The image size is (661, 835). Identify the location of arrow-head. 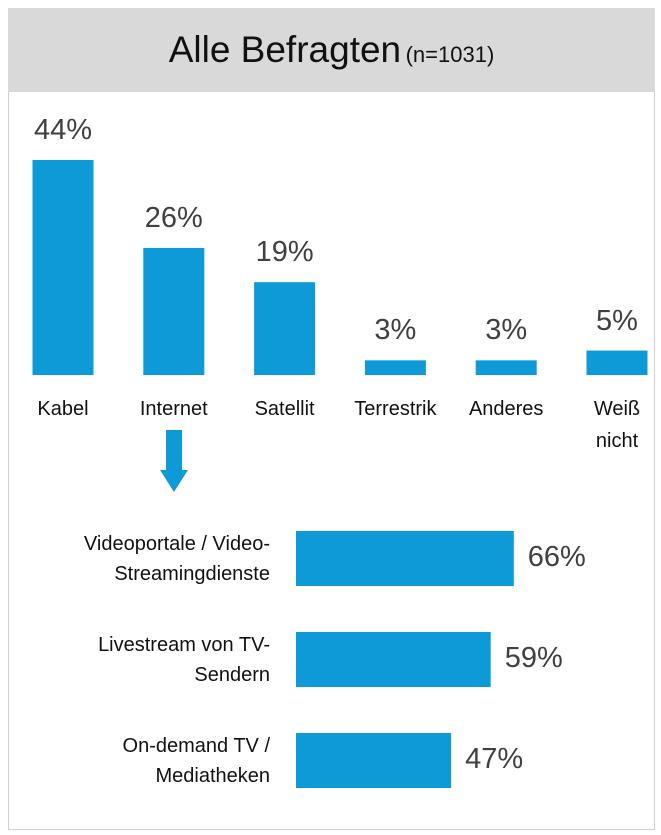
(174, 481).